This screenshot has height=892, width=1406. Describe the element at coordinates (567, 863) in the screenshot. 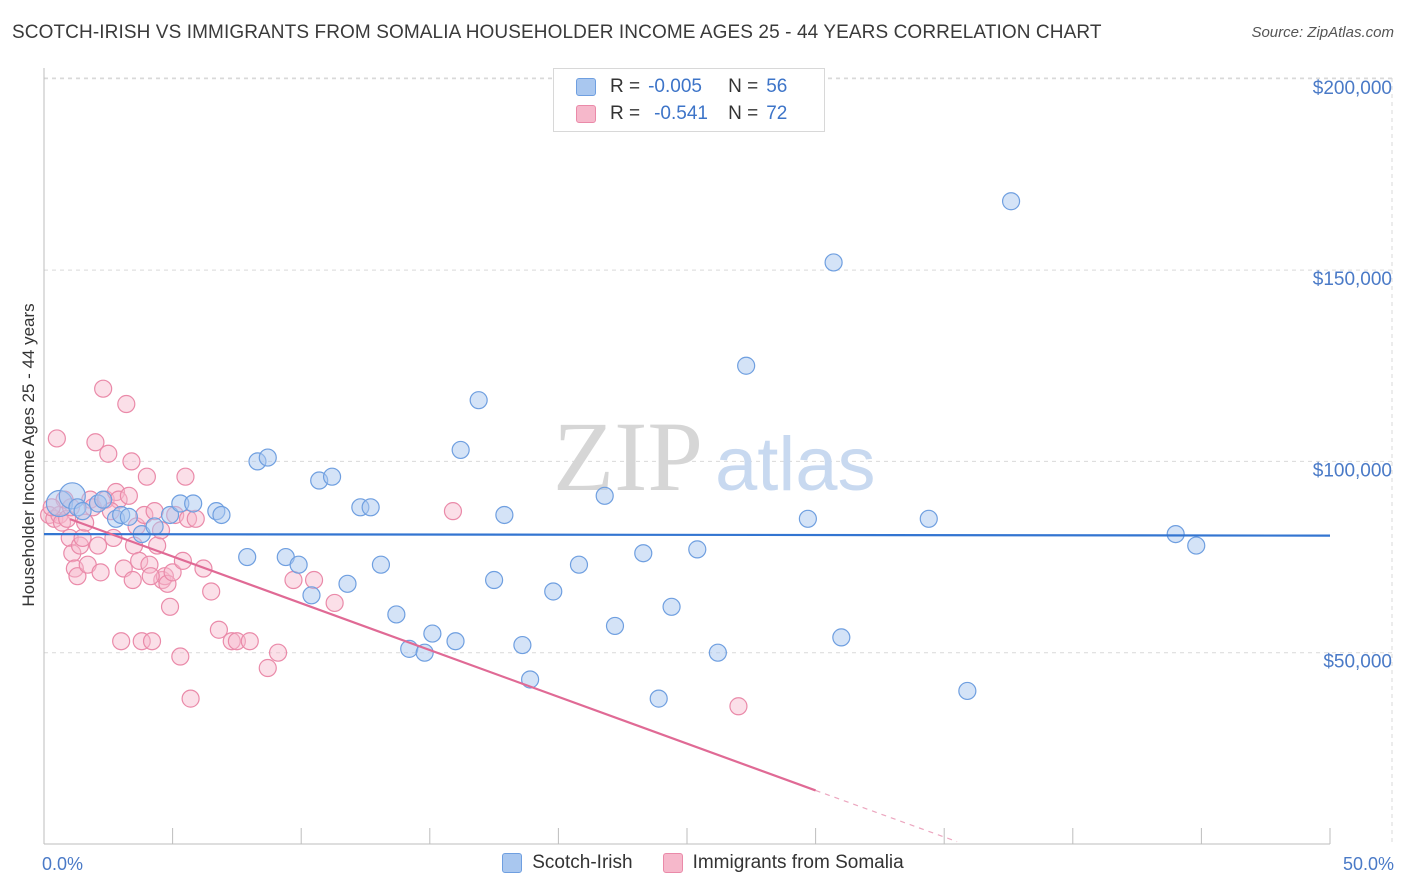

I see `legend-item-scotch-irish: Scotch-Irish` at that location.